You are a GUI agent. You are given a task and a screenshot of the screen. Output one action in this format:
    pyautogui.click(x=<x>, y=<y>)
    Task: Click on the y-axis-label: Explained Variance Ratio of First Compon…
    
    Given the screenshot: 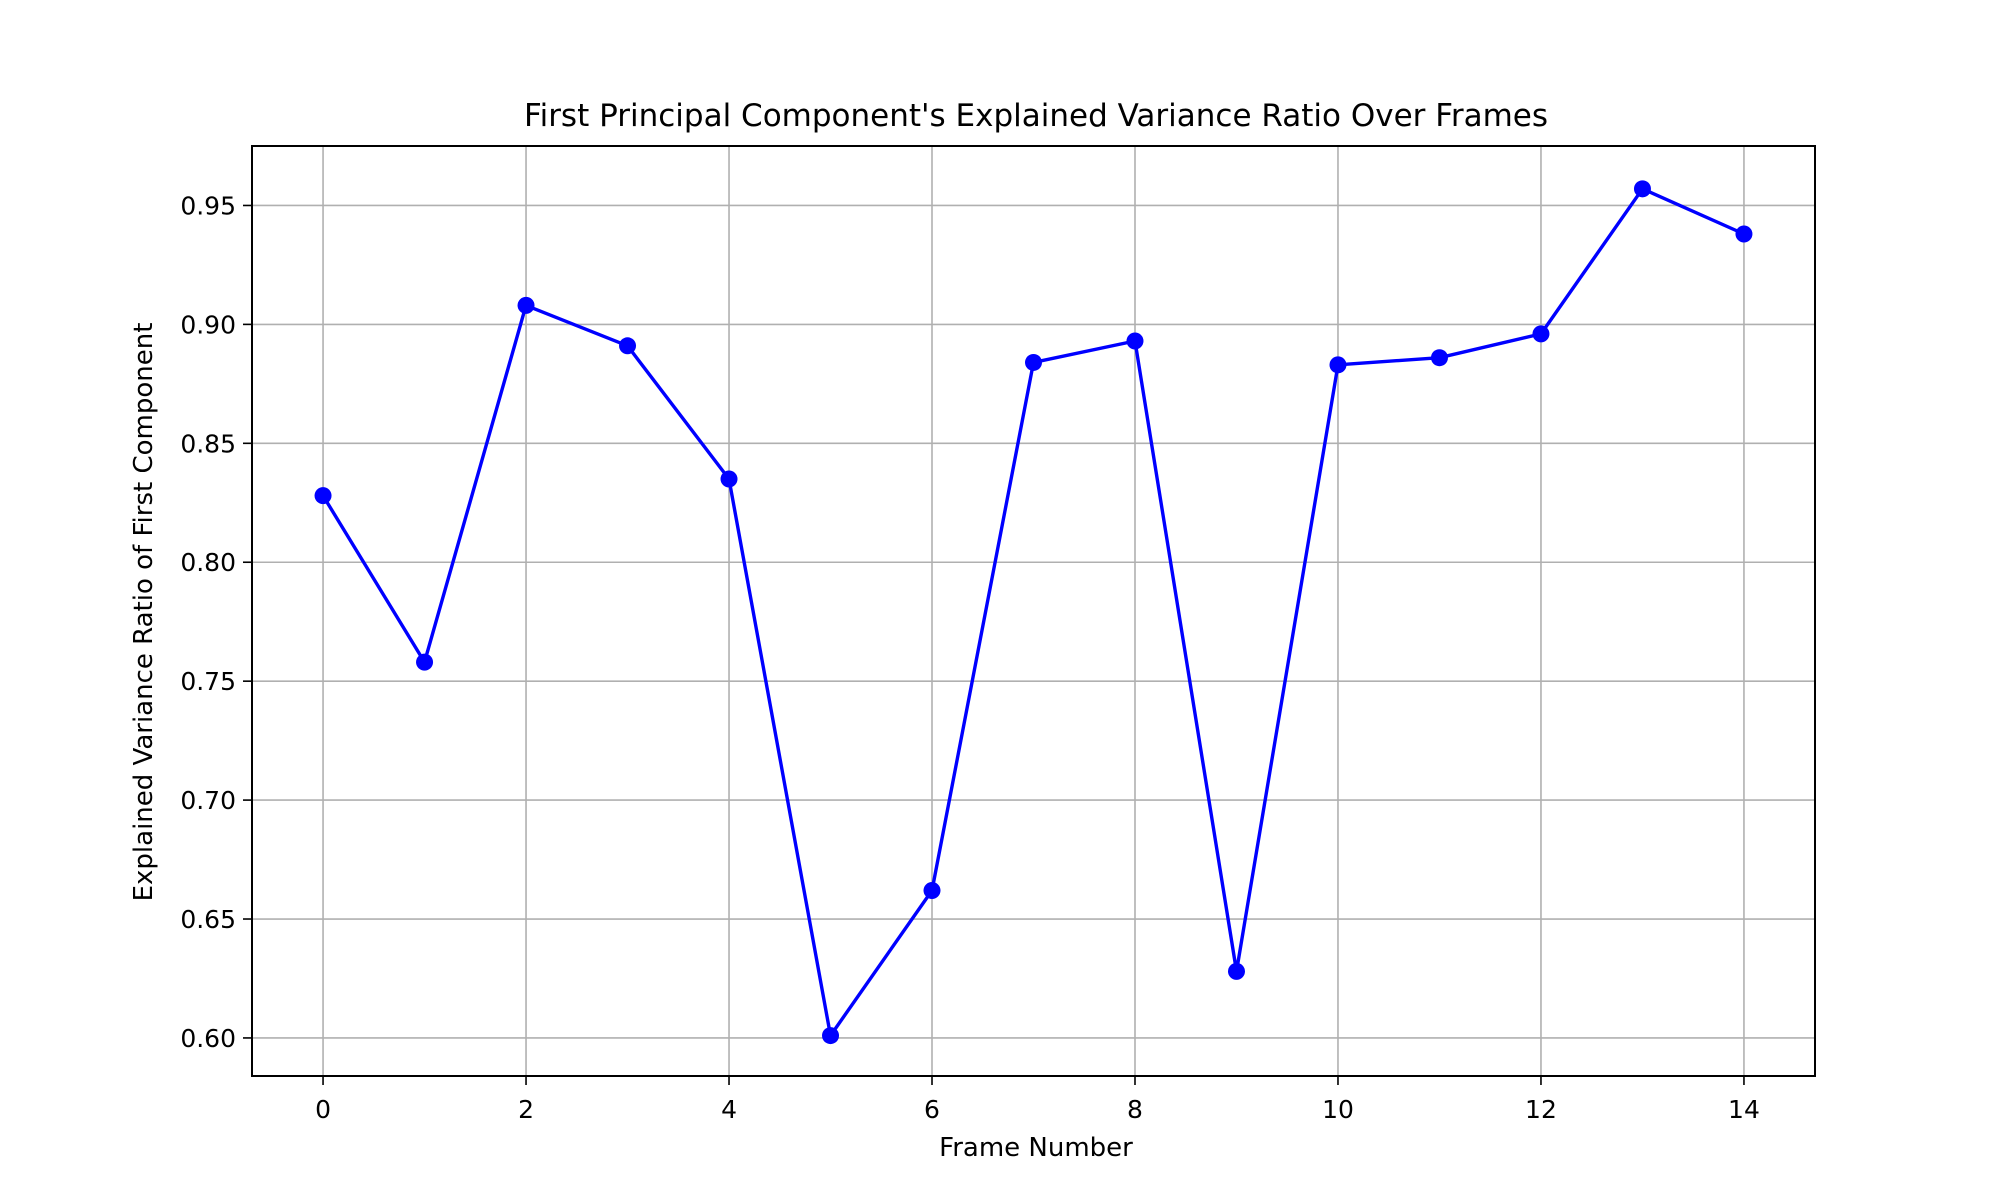 What is the action you would take?
    pyautogui.click(x=144, y=612)
    